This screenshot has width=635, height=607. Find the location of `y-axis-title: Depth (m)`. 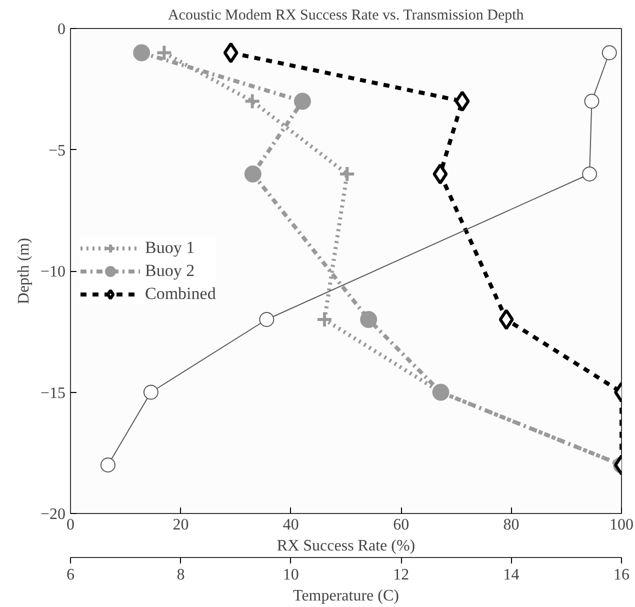

y-axis-title: Depth (m) is located at coordinates (23, 271).